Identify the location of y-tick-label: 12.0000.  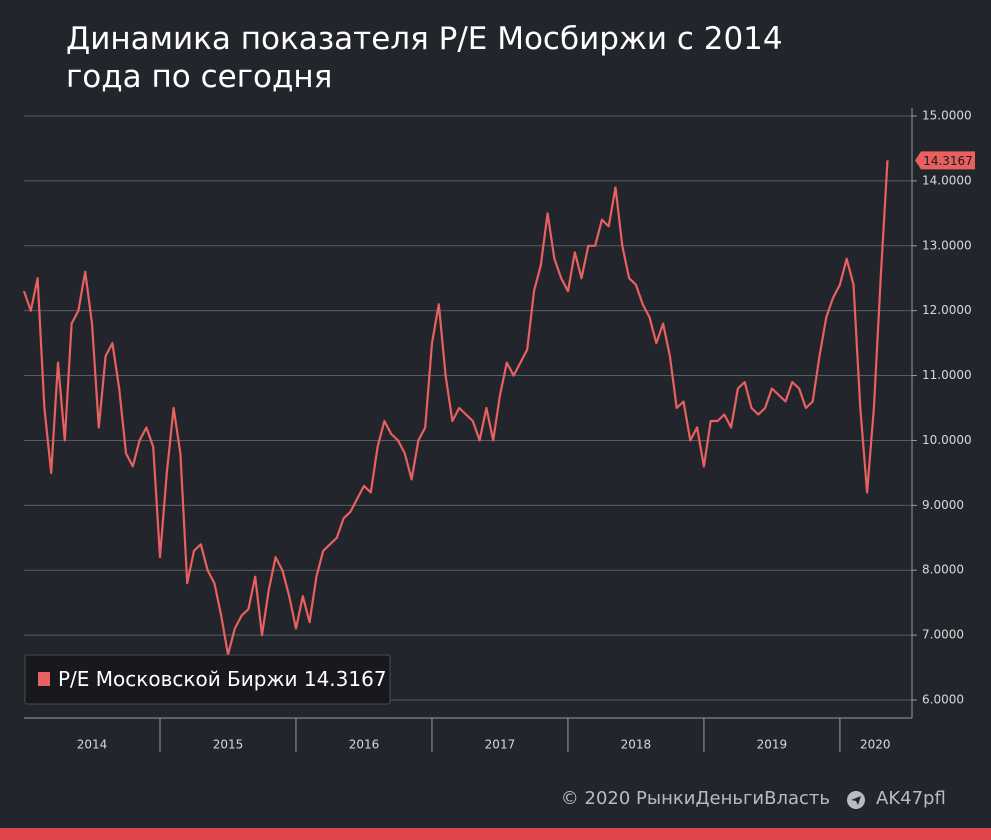
(947, 310).